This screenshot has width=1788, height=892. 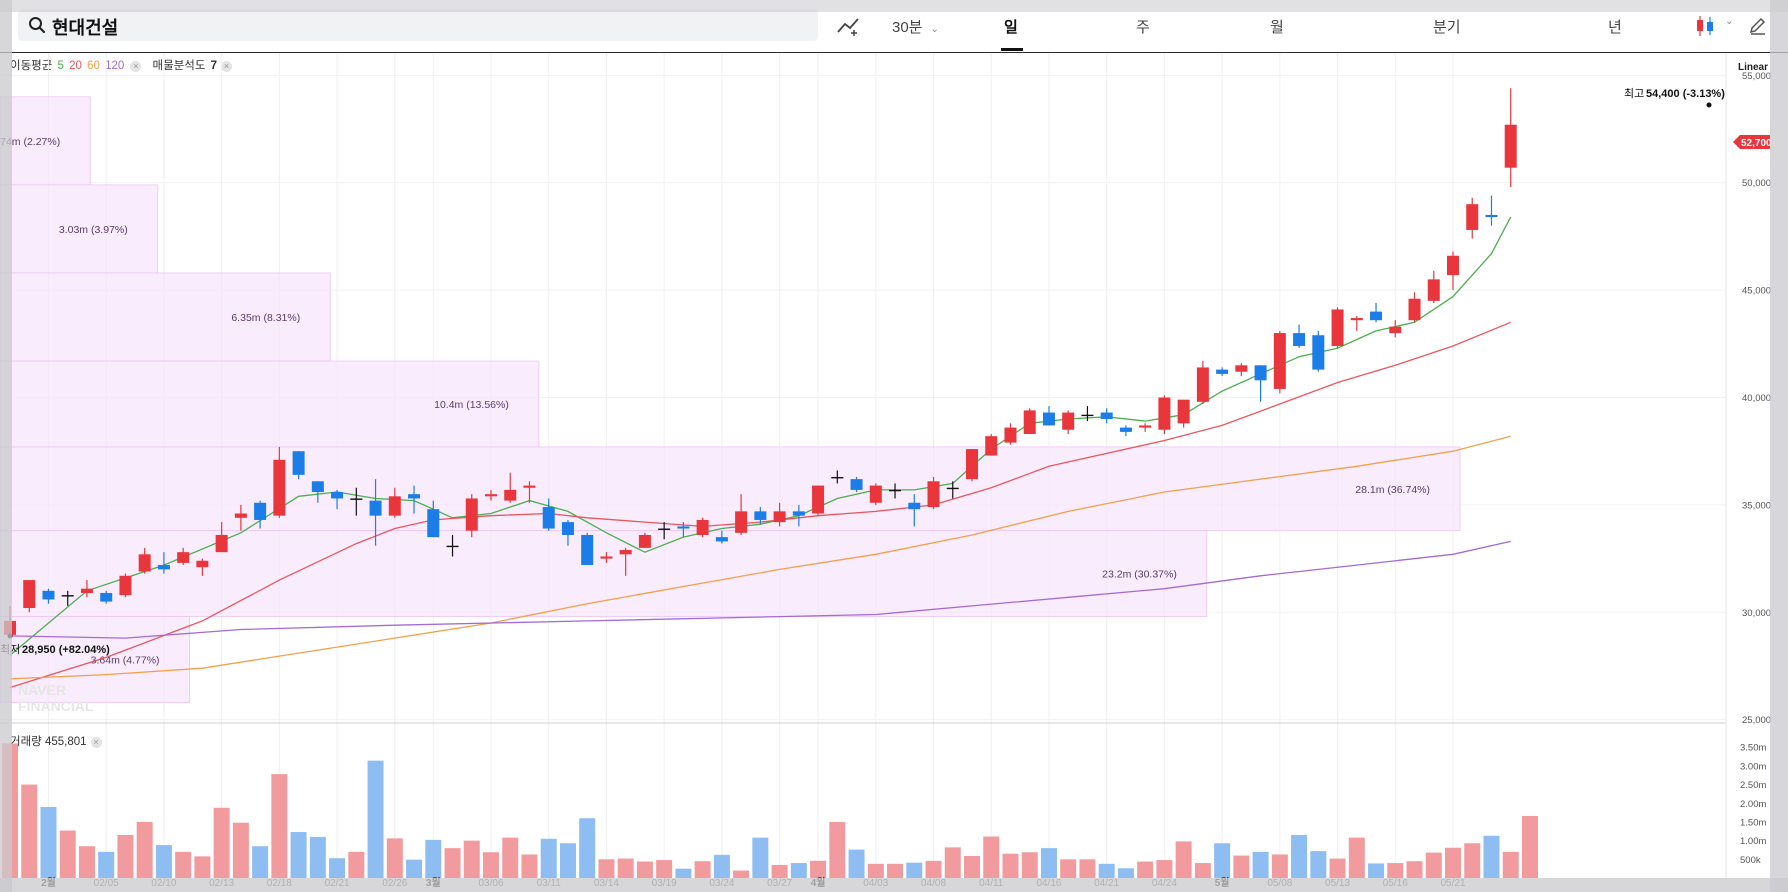 I want to click on scale-type: Linear, so click(x=1753, y=67).